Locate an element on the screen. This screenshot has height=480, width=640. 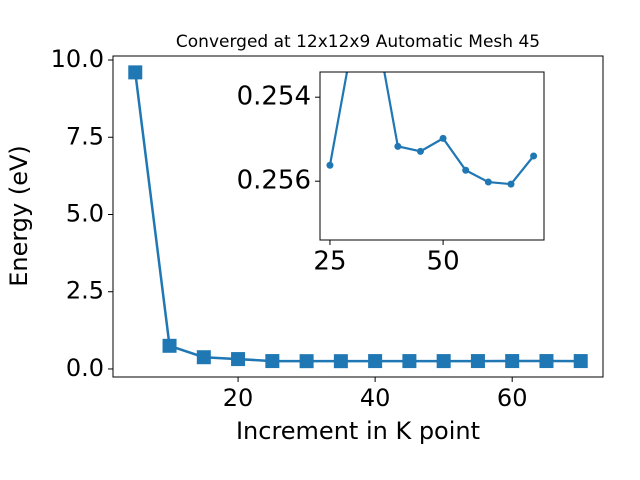
line is located at coordinates (431, 129).